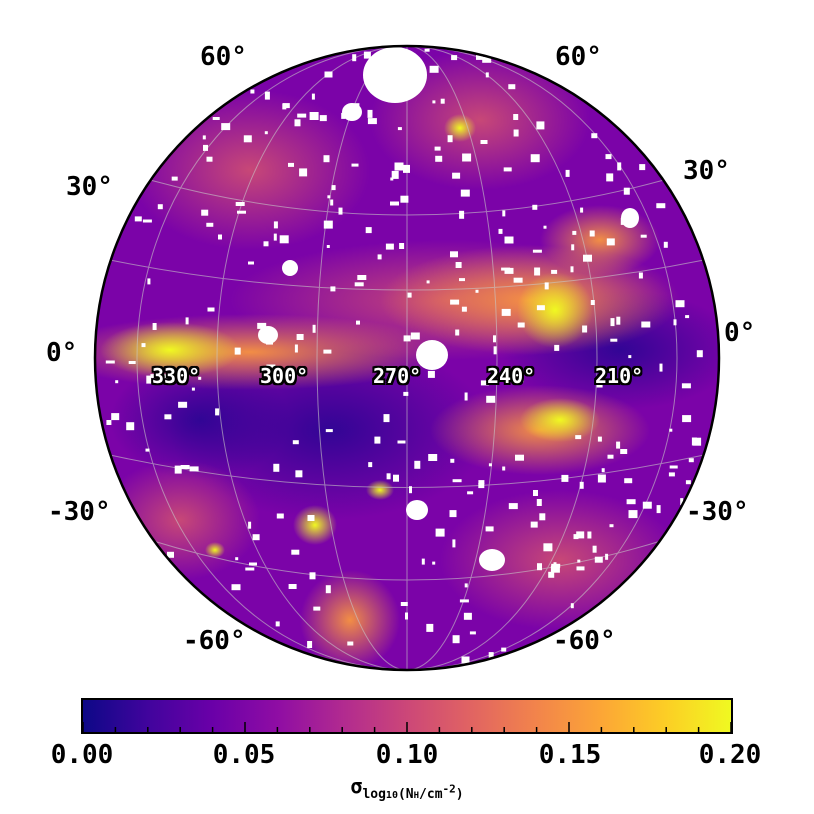  What do you see at coordinates (407, 716) in the screenshot?
I see `colorbar` at bounding box center [407, 716].